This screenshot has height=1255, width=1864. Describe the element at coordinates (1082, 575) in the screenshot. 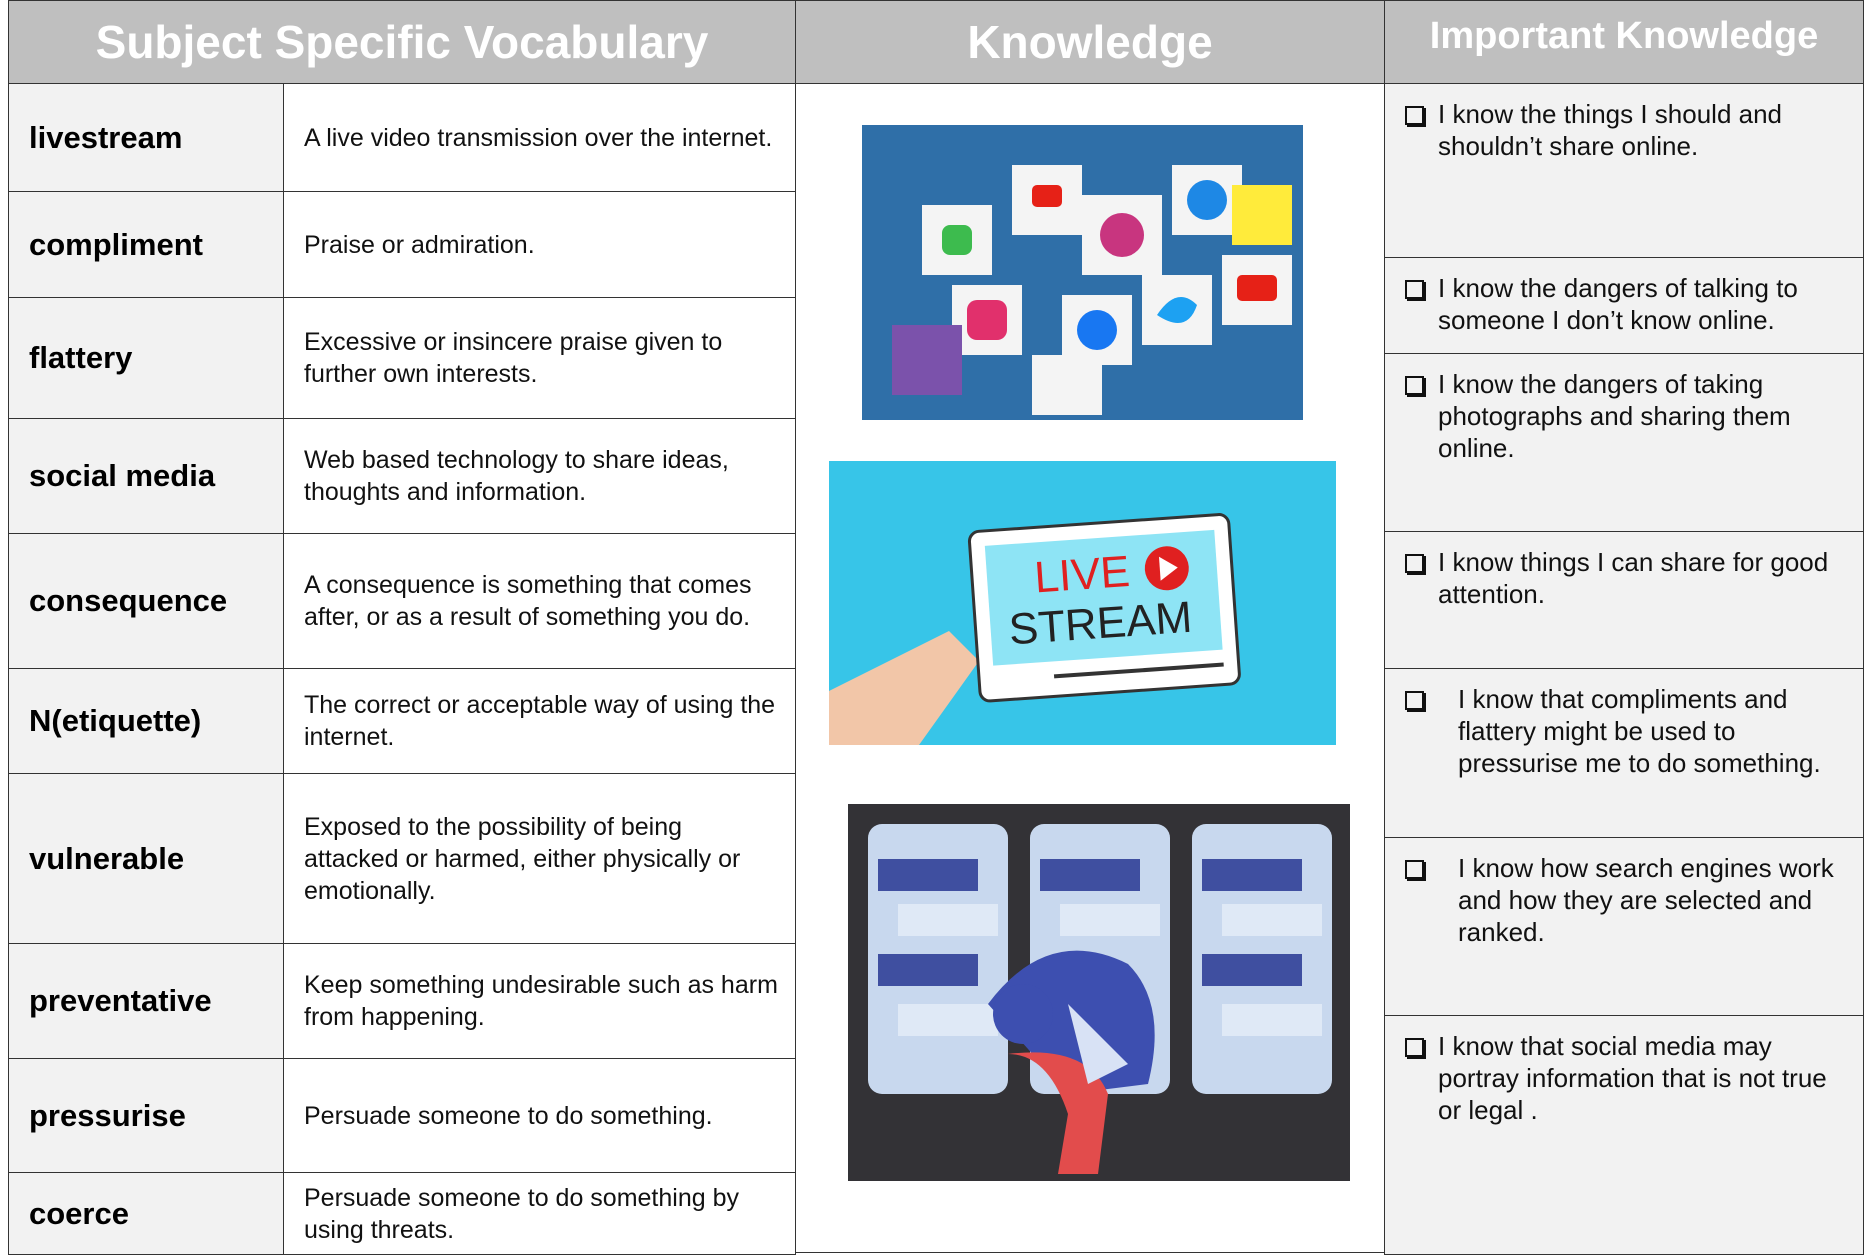

I see `image-text: LIVE` at that location.